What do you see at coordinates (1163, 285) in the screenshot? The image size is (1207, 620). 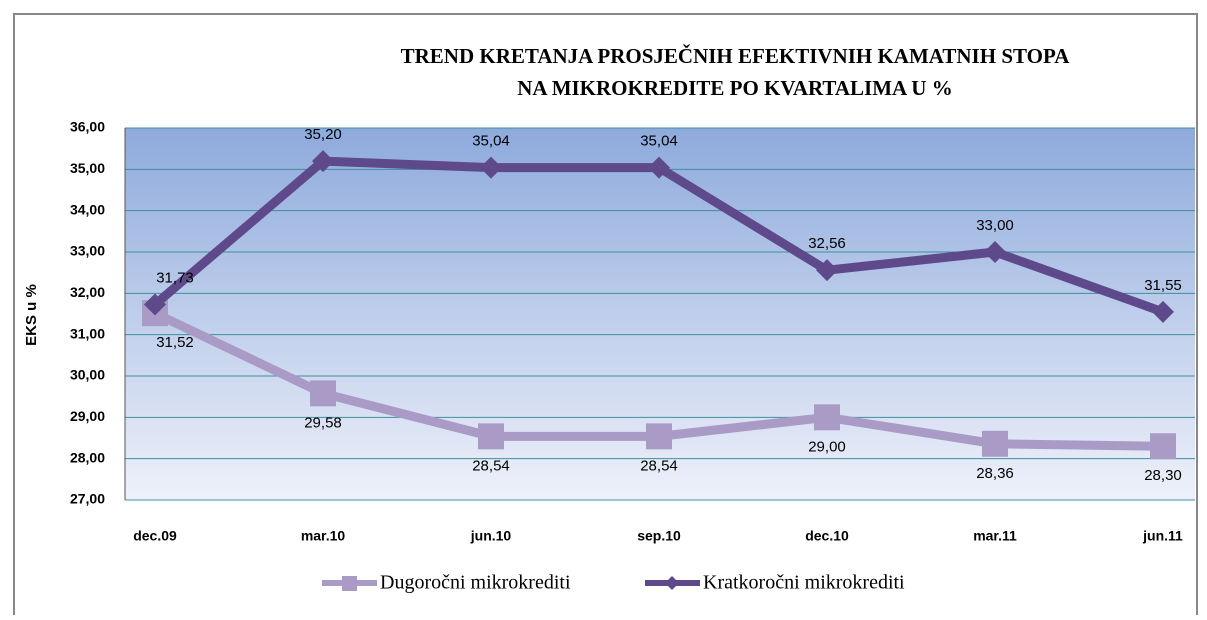 I see `data-label: 31,55` at bounding box center [1163, 285].